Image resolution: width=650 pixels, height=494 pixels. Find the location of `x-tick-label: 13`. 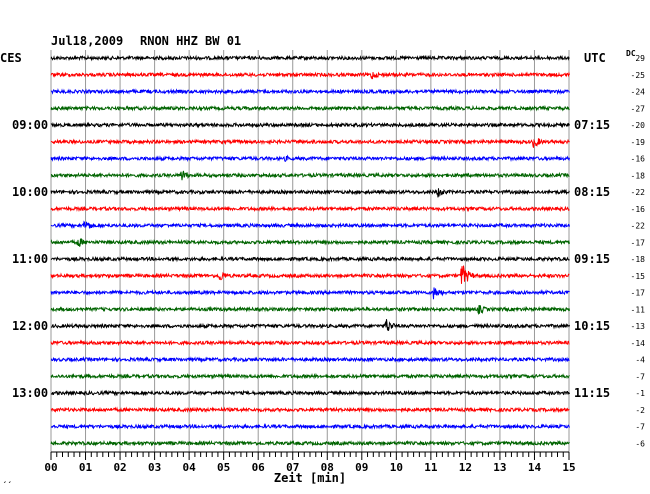

x-tick-label: 13 is located at coordinates (499, 467).